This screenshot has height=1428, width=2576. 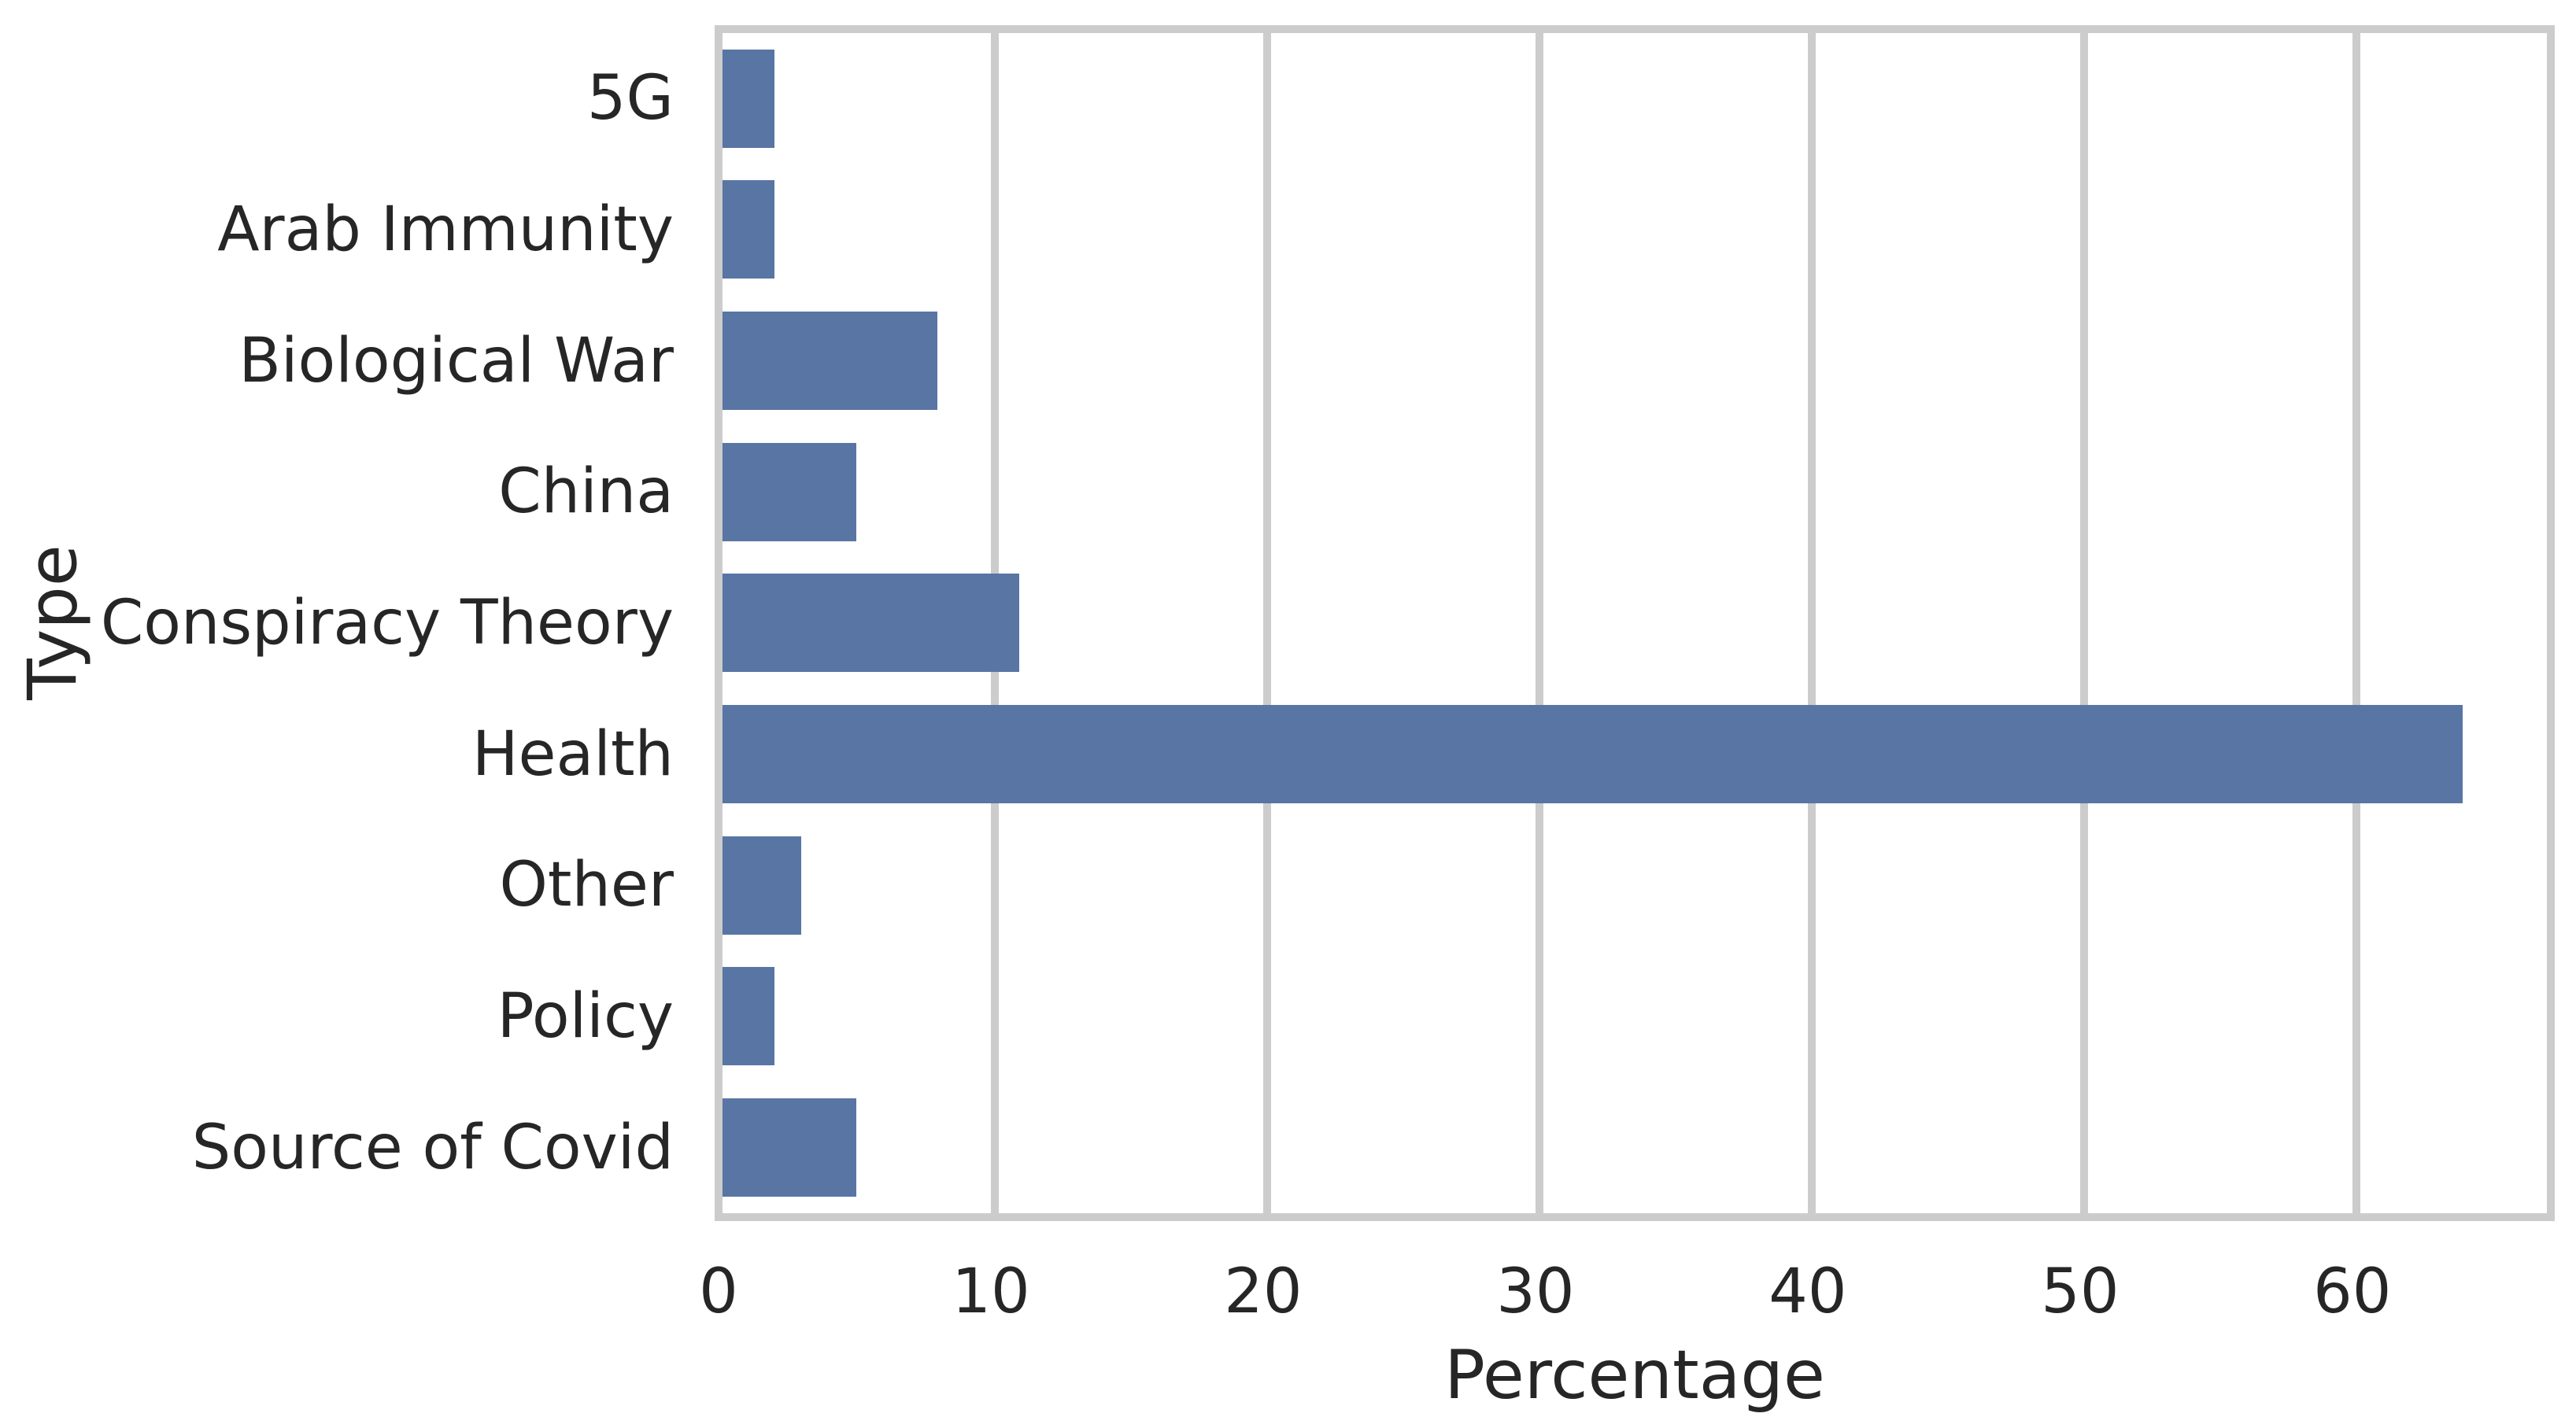 What do you see at coordinates (445, 229) in the screenshot?
I see `y-tick-label-arab-immunity: Arab Immunity` at bounding box center [445, 229].